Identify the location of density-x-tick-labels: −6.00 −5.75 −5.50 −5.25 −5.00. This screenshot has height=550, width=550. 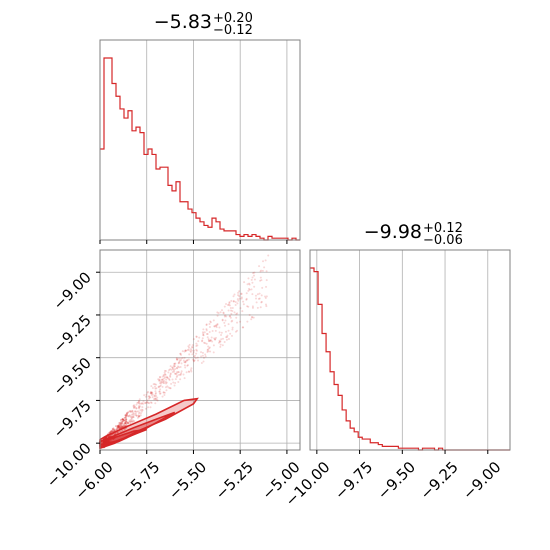
(188, 480).